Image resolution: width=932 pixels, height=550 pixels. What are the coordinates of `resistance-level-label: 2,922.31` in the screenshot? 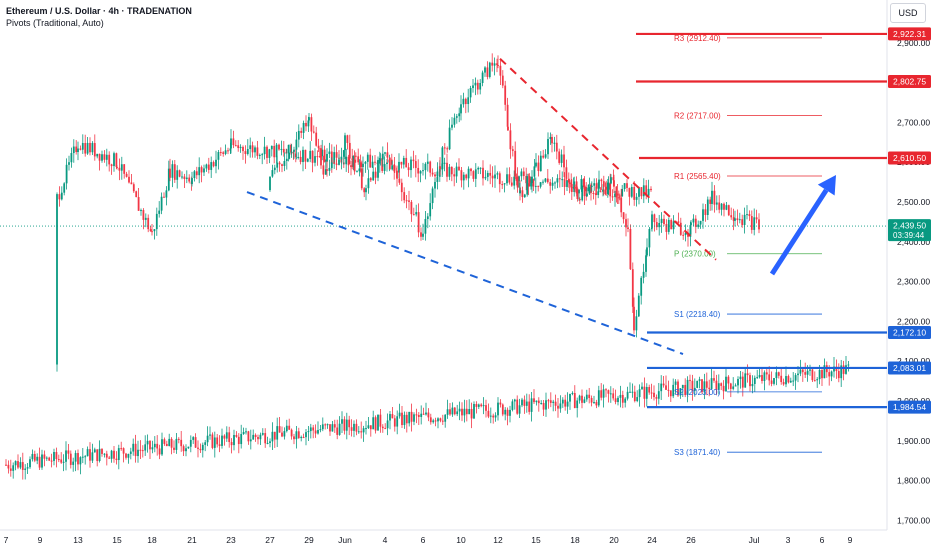 It's located at (909, 34).